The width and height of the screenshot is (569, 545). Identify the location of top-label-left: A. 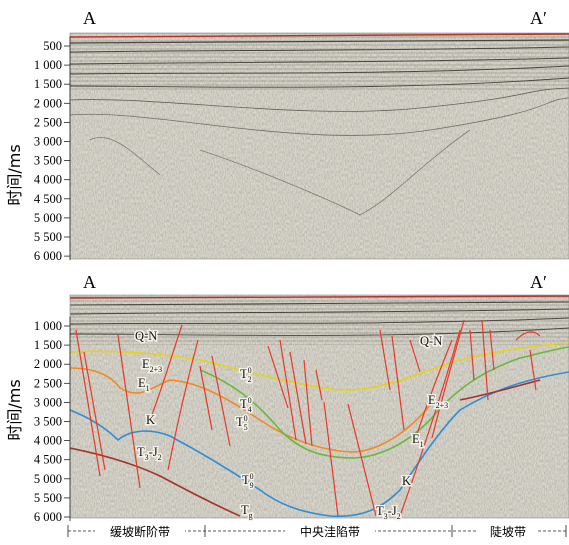
(89, 18).